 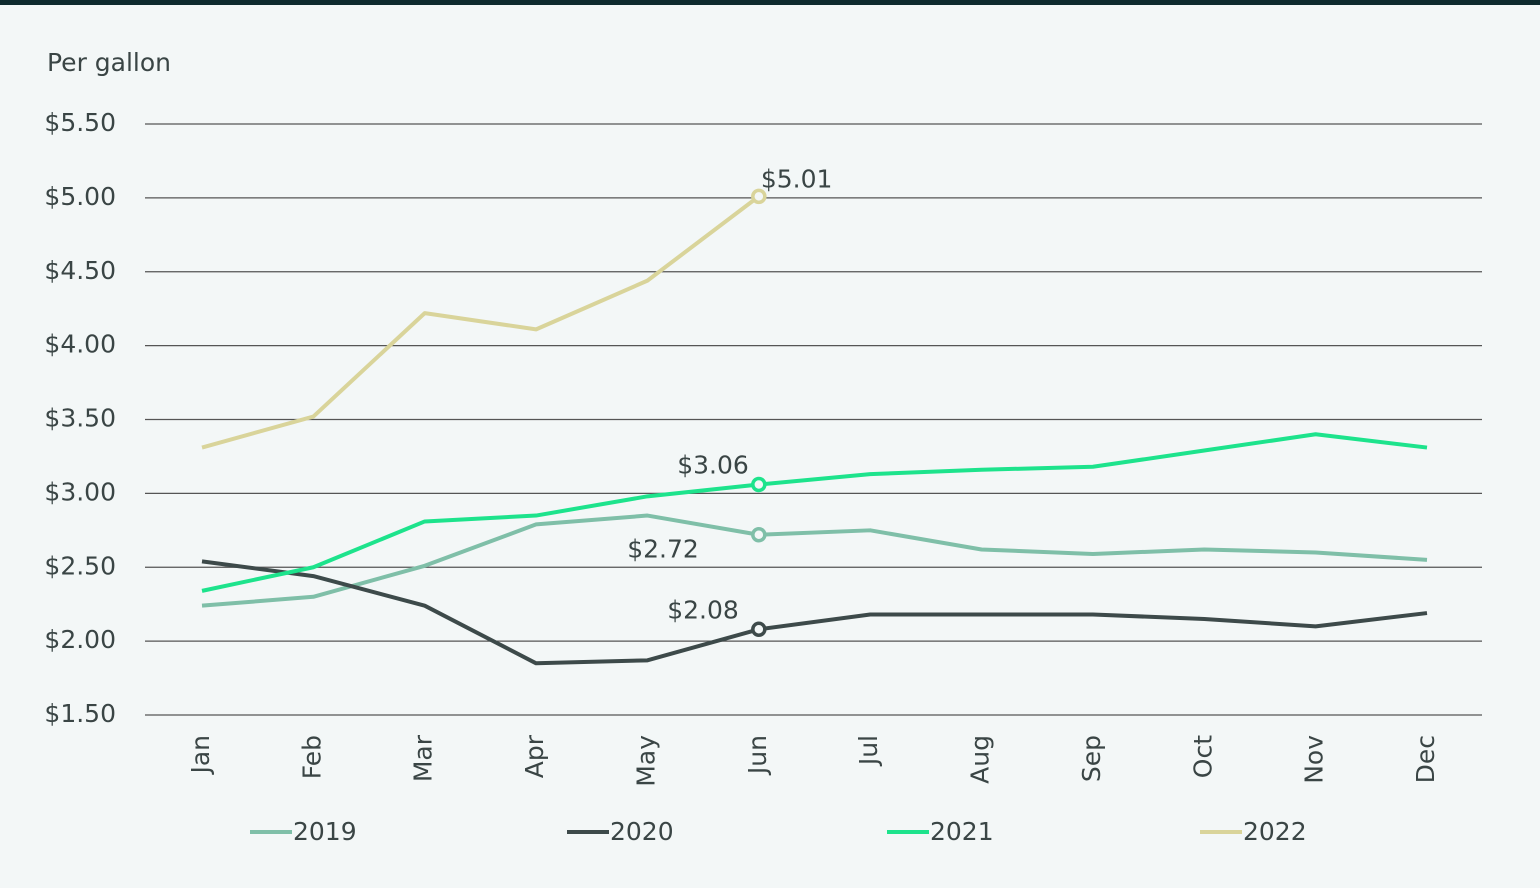 I want to click on x-tick-label: Oct, so click(x=1202, y=756).